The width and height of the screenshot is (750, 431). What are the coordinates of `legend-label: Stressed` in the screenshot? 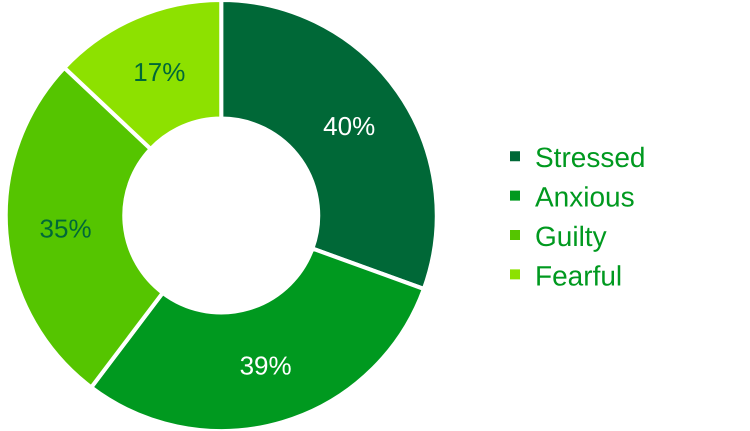 It's located at (590, 158).